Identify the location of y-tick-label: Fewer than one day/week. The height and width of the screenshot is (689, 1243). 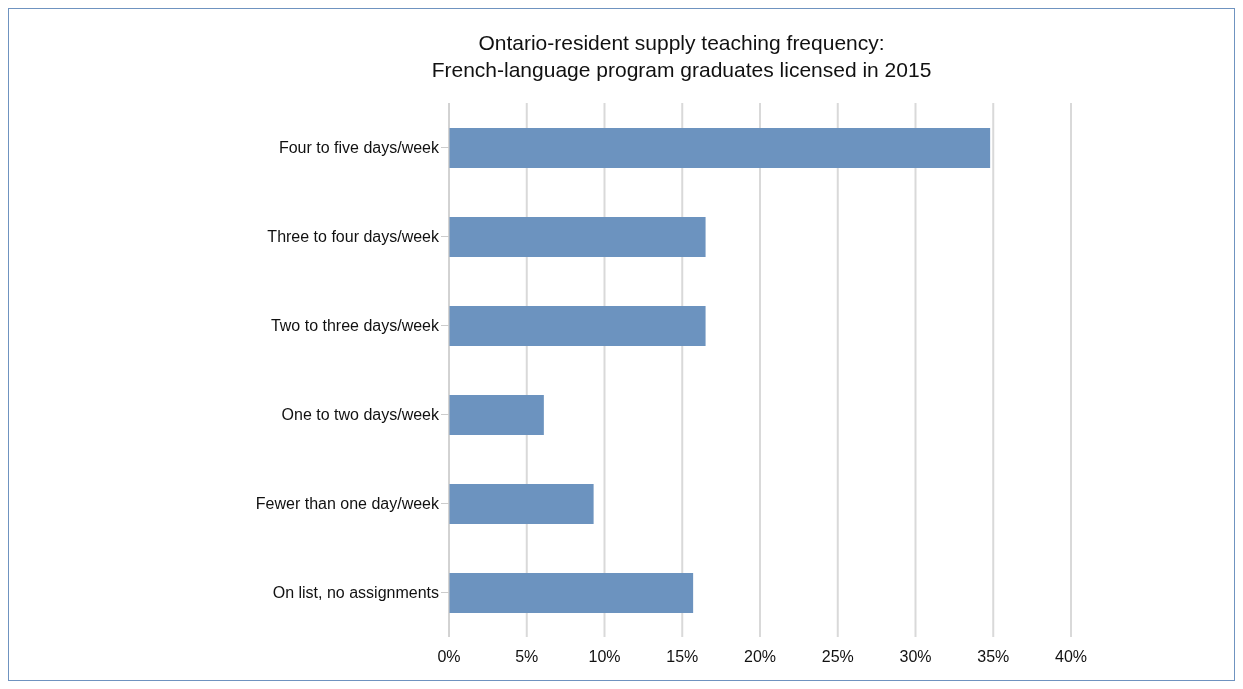
(347, 504).